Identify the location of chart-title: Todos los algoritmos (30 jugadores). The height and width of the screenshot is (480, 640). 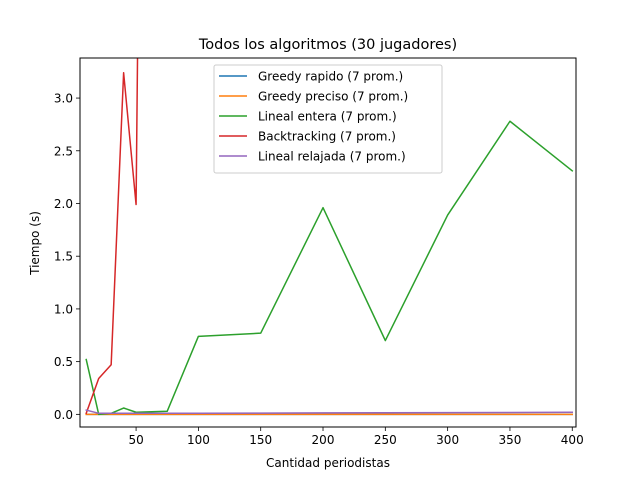
(327, 45).